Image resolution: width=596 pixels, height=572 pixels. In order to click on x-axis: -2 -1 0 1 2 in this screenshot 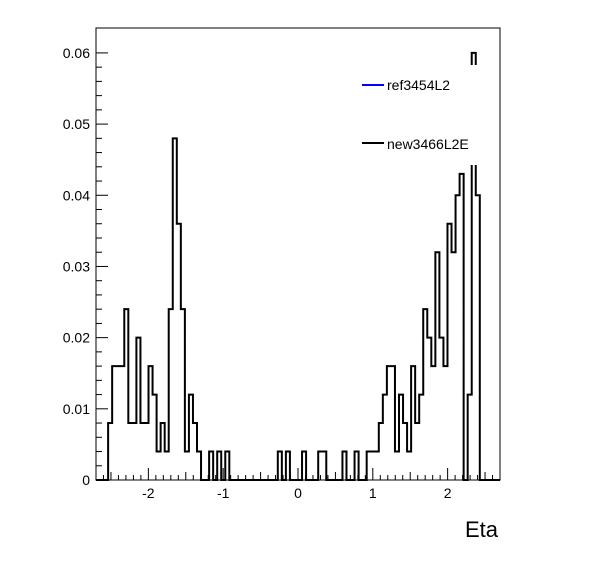, I will do `click(298, 484)`.